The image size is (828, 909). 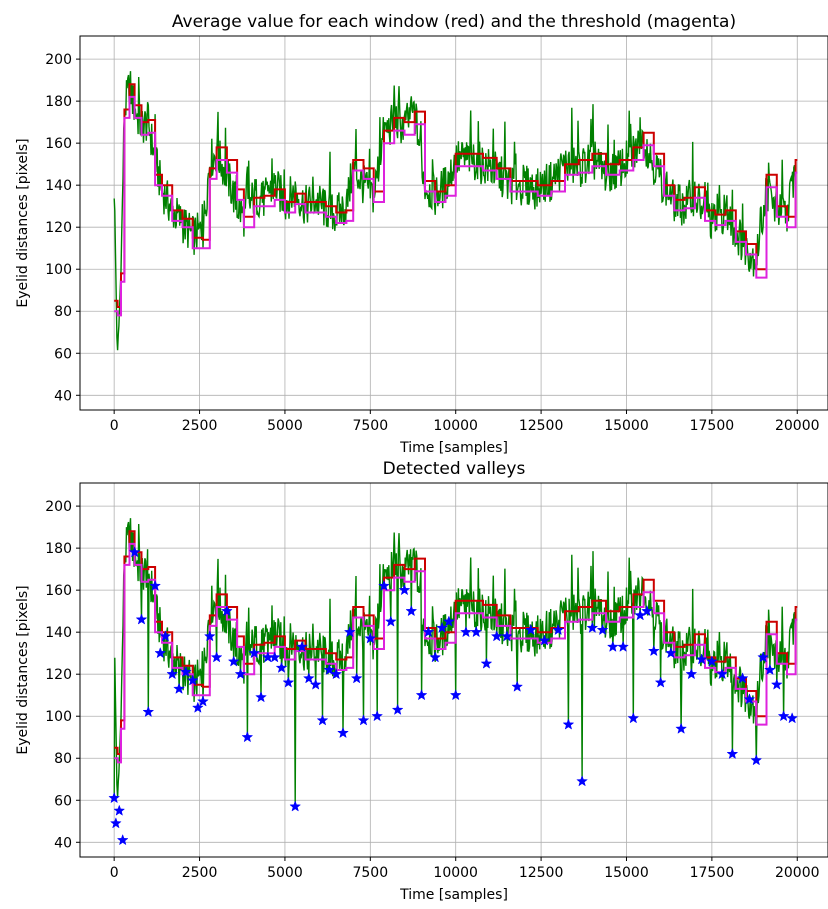 What do you see at coordinates (58, 507) in the screenshot?
I see `y-tick-label: 200` at bounding box center [58, 507].